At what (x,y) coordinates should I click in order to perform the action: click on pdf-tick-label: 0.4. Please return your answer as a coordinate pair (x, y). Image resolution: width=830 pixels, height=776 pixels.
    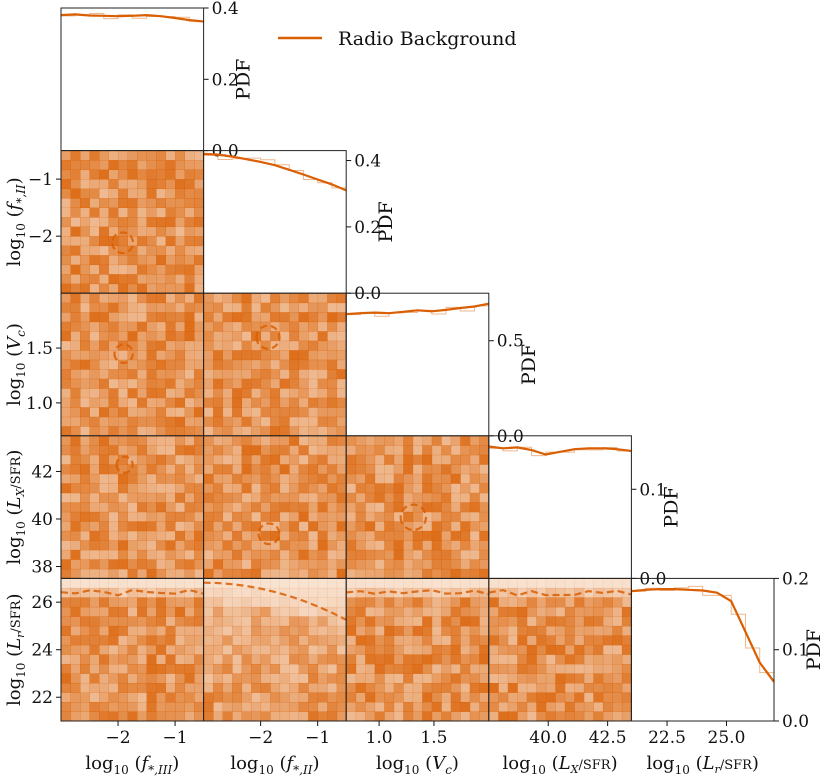
    Looking at the image, I should click on (367, 162).